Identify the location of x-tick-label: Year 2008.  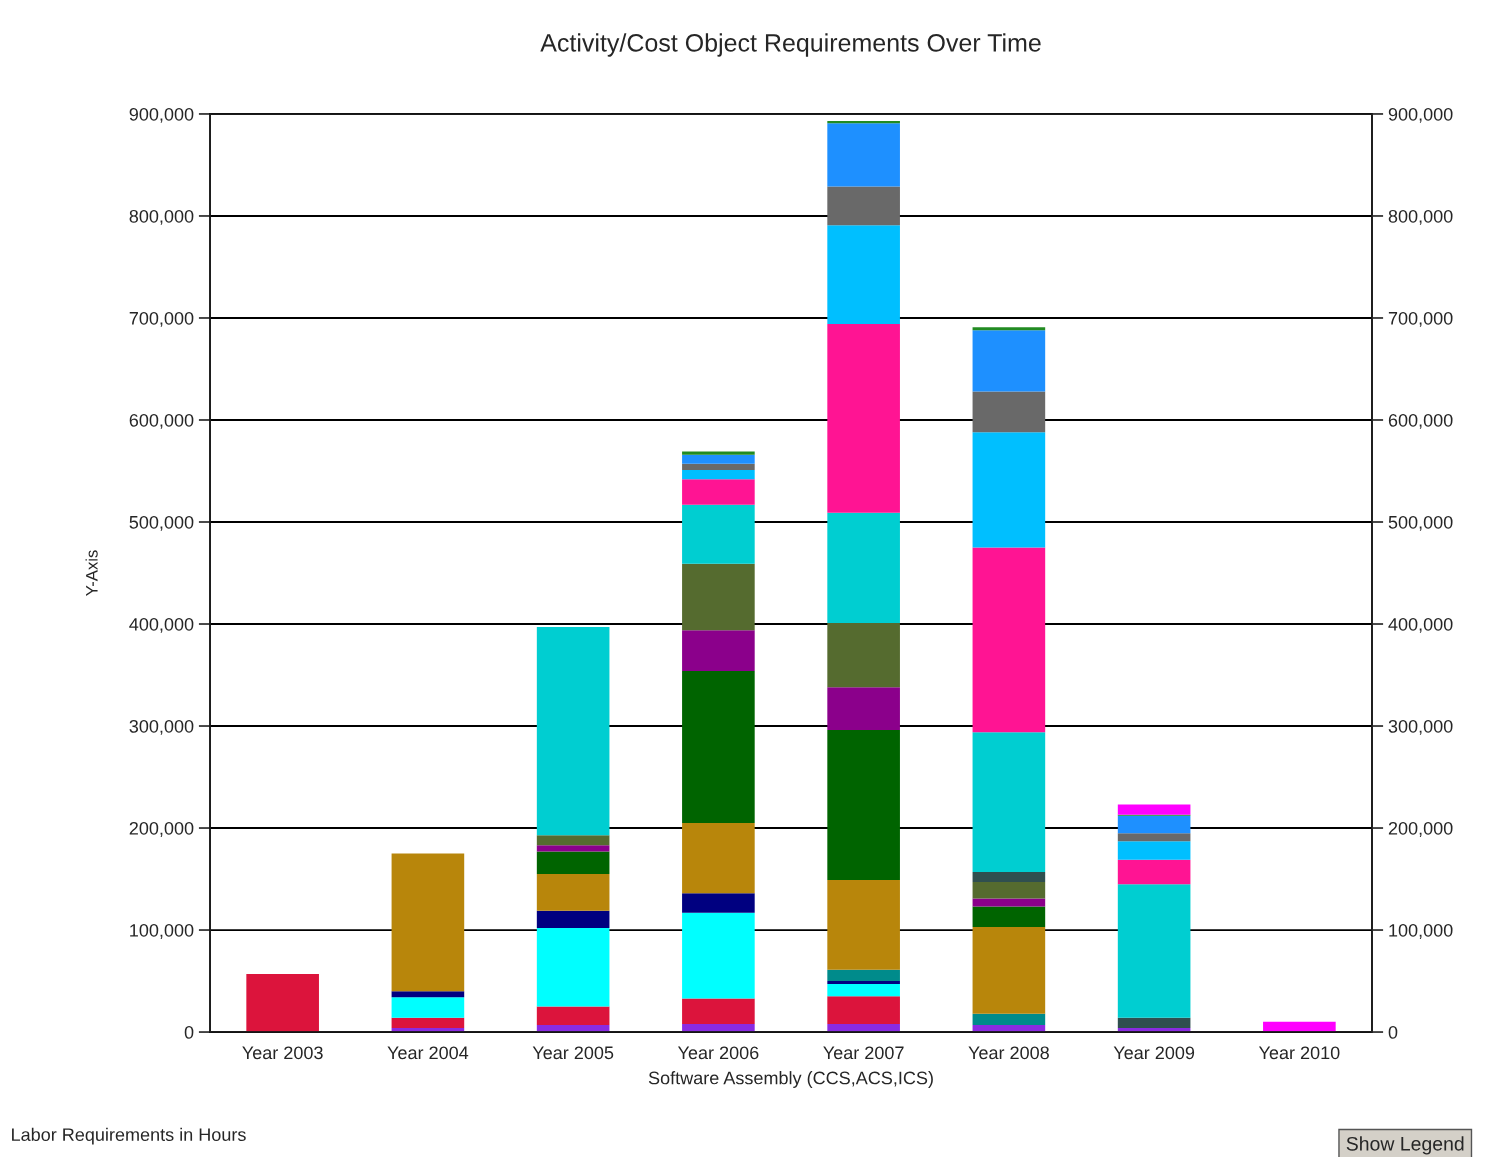
(1008, 1053).